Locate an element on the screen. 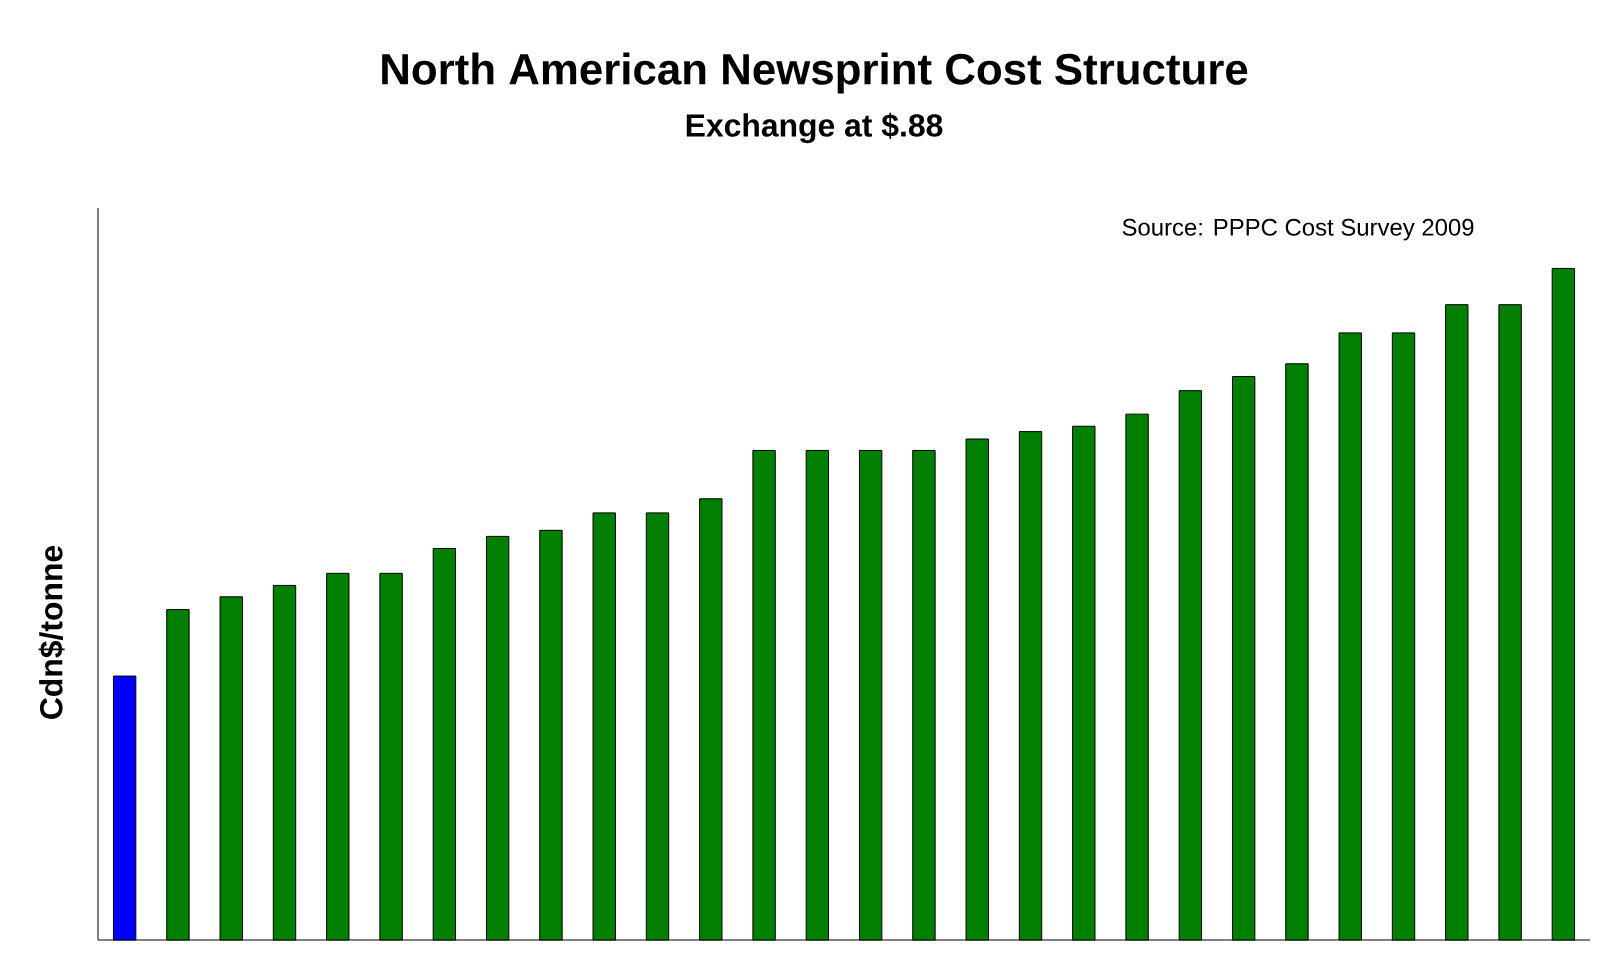 The width and height of the screenshot is (1608, 961). y-axis-title: Cdn$/tonne is located at coordinates (51, 632).